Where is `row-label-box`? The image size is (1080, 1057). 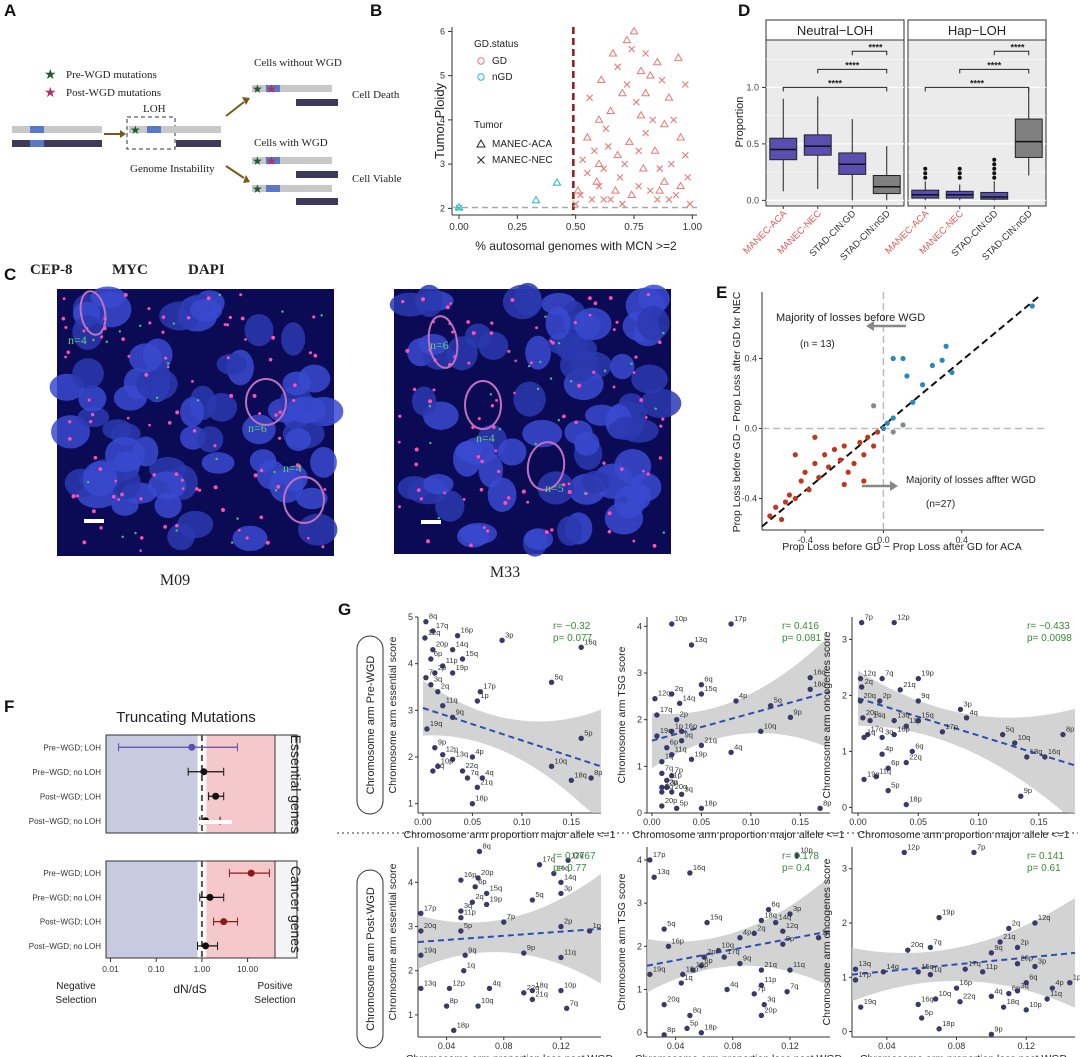 row-label-box is located at coordinates (370, 725).